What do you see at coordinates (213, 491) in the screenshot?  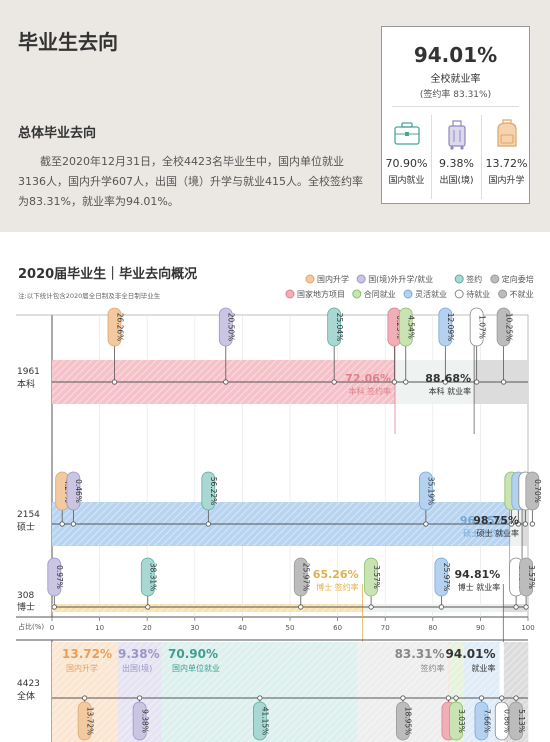 I see `segment-label: 56.22%` at bounding box center [213, 491].